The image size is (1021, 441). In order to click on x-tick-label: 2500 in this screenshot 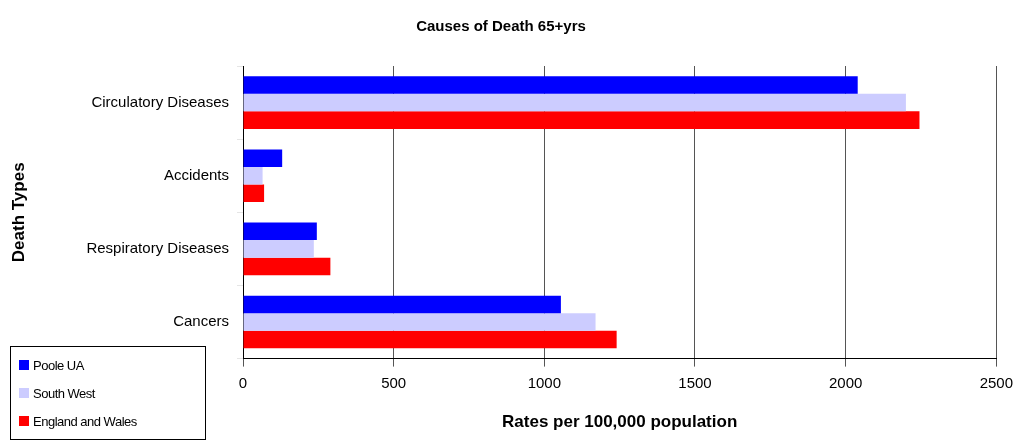, I will do `click(996, 382)`.